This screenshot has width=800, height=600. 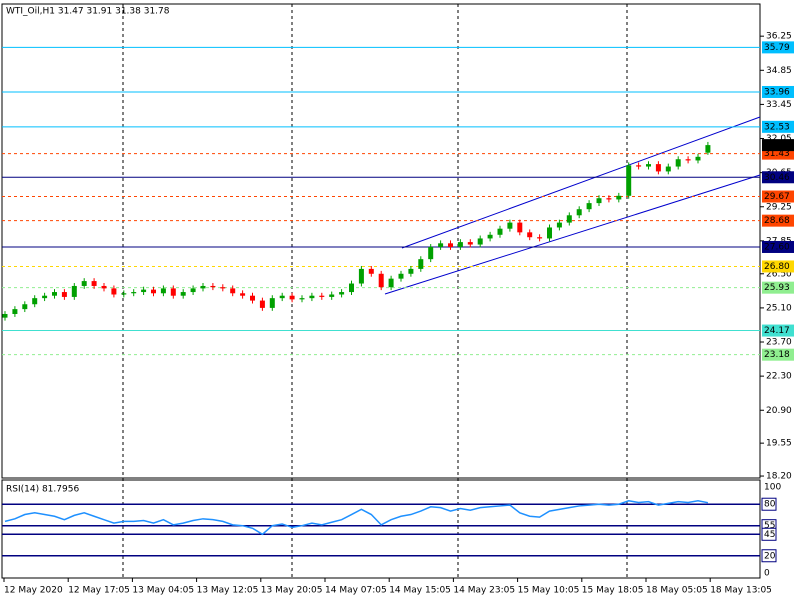 I want to click on level-label: 25.93, so click(x=777, y=288).